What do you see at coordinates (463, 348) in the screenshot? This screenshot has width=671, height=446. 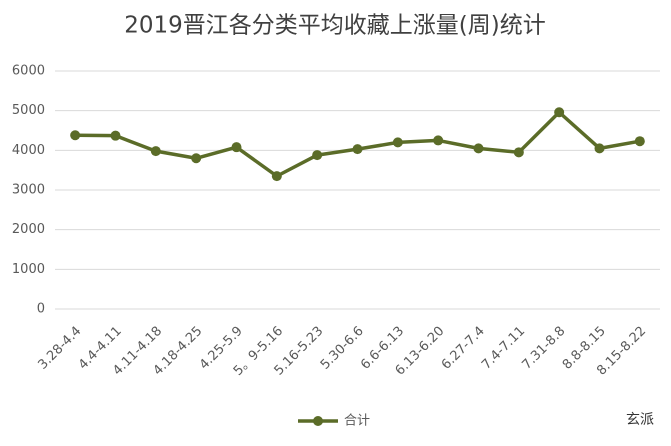 I see `x-tick-label: 6.27-7.4` at bounding box center [463, 348].